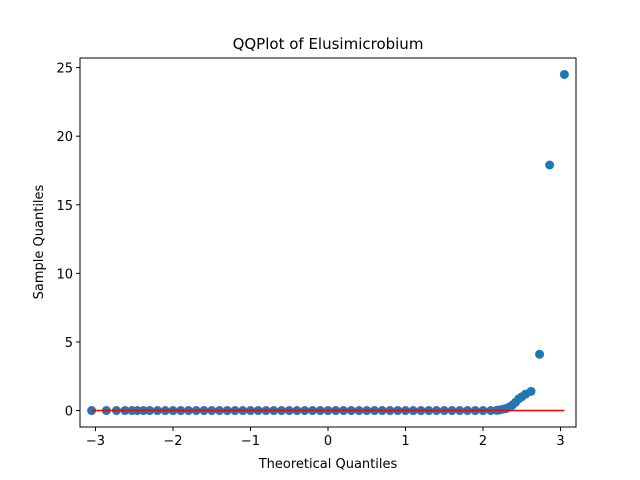 This screenshot has height=480, width=640. I want to click on x-axis: −3 −2 −1 0 1 2 3, so click(325, 438).